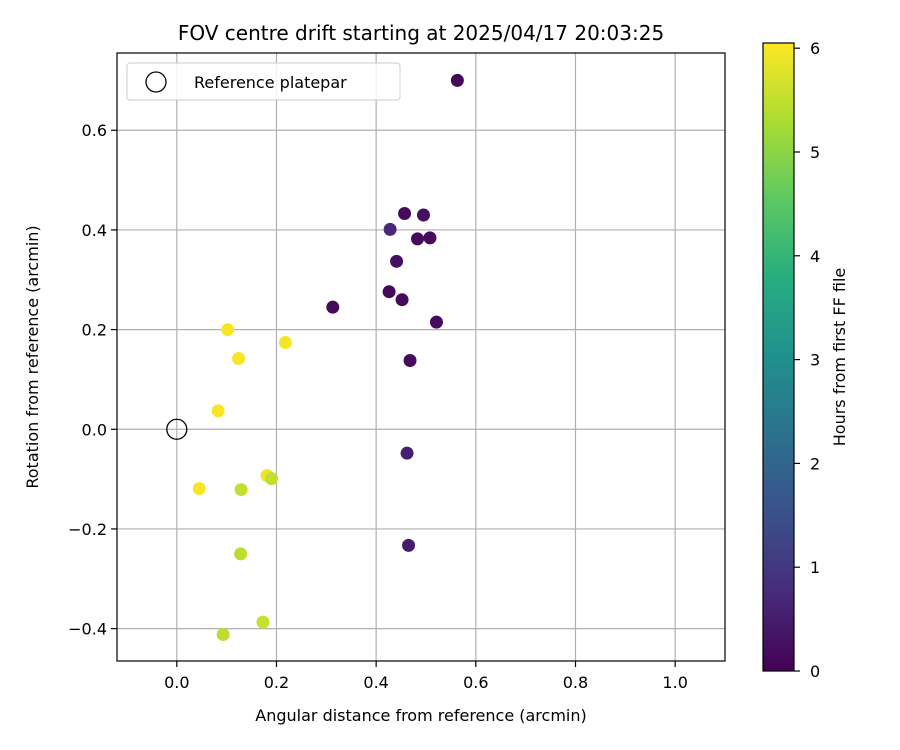 This screenshot has height=750, width=900. I want to click on colorbar-label: Hours from first FF file, so click(839, 357).